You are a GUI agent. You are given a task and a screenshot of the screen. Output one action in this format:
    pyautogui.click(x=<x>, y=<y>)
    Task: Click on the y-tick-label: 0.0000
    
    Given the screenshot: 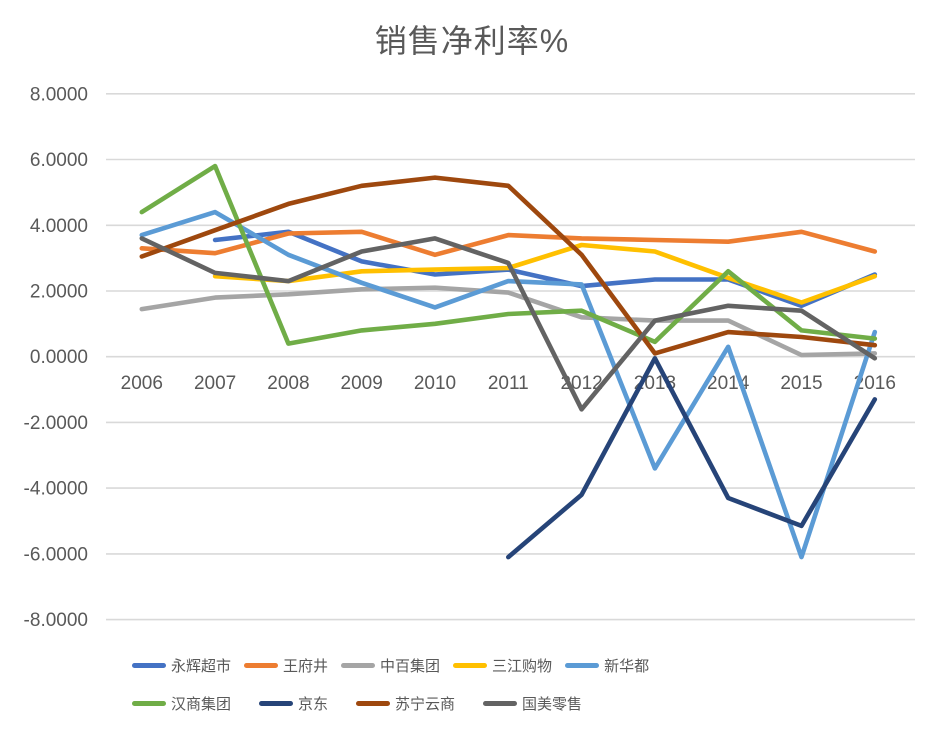 What is the action you would take?
    pyautogui.click(x=59, y=357)
    